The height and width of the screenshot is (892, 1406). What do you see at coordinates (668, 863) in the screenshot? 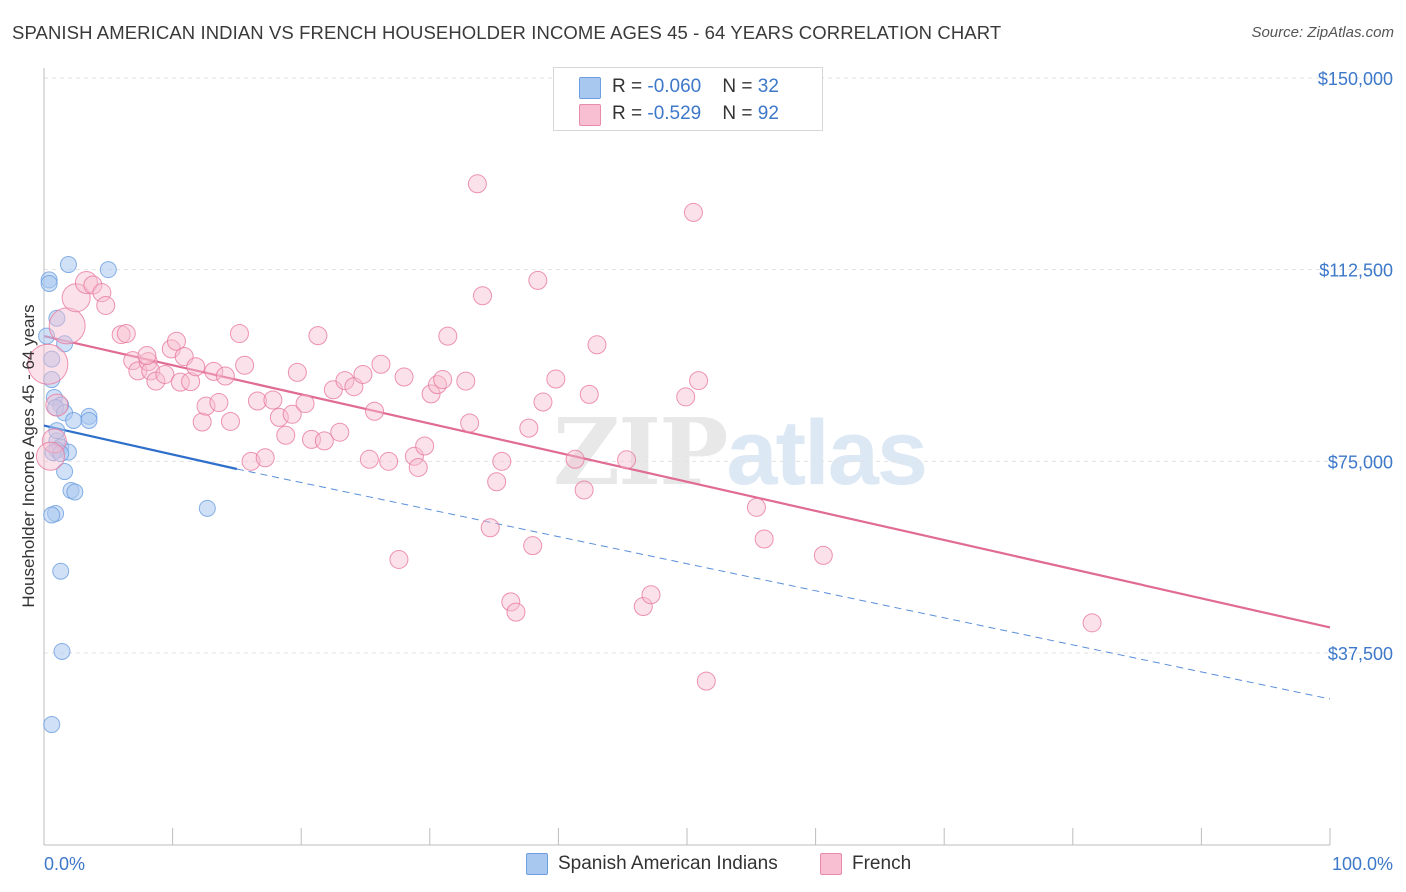
I see `legend-item-label: Spanish American Indians` at bounding box center [668, 863].